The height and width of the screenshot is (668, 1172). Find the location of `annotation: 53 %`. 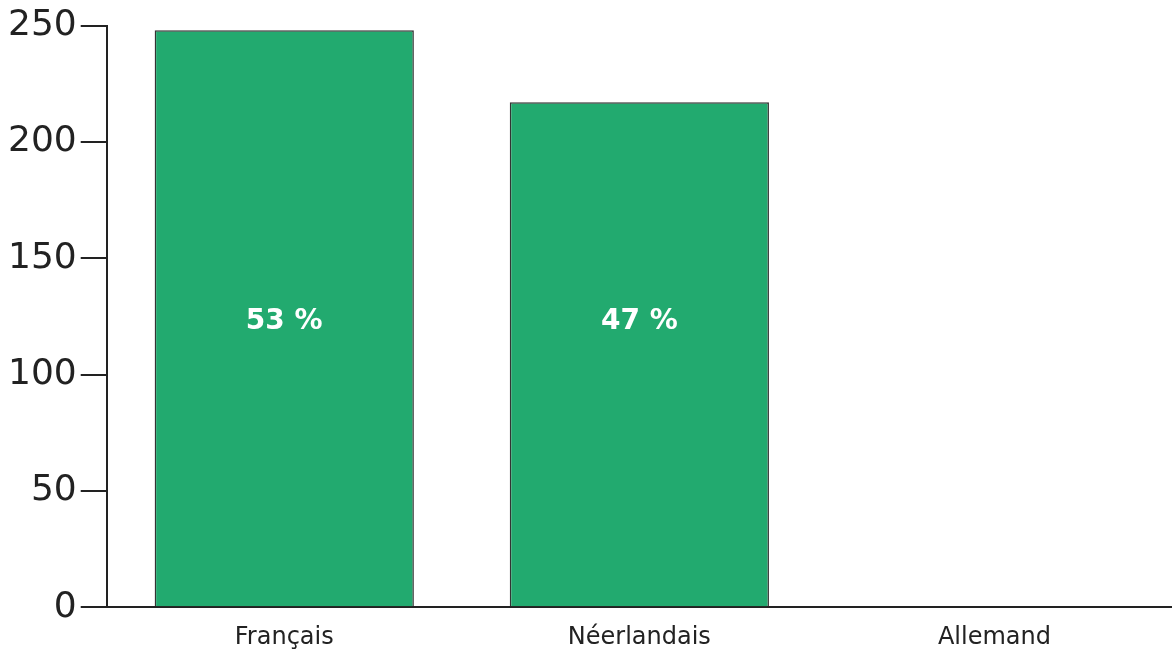

annotation: 53 % is located at coordinates (284, 320).